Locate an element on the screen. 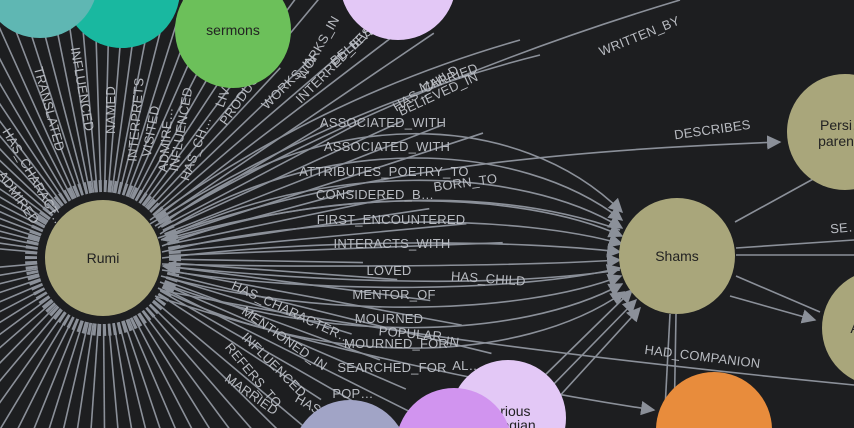 The image size is (854, 428). node-teal is located at coordinates (49, 19).